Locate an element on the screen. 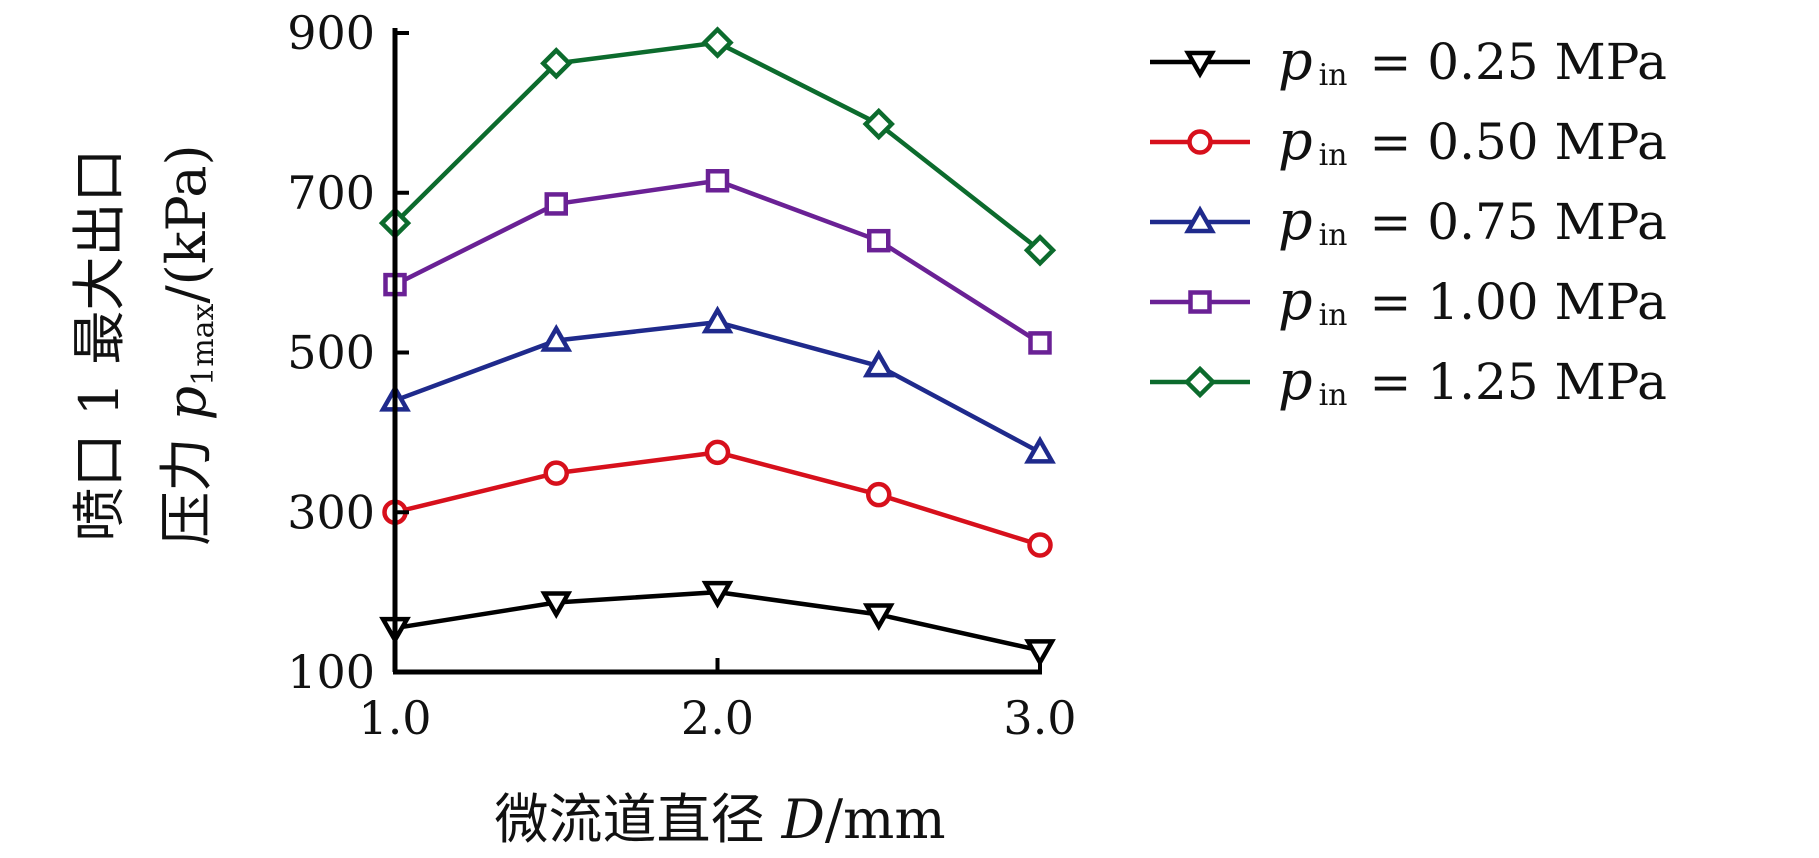 Image resolution: width=1819 pixels, height=858 pixels. svg-text: 压力 p1max/(kPa) is located at coordinates (188, 344).